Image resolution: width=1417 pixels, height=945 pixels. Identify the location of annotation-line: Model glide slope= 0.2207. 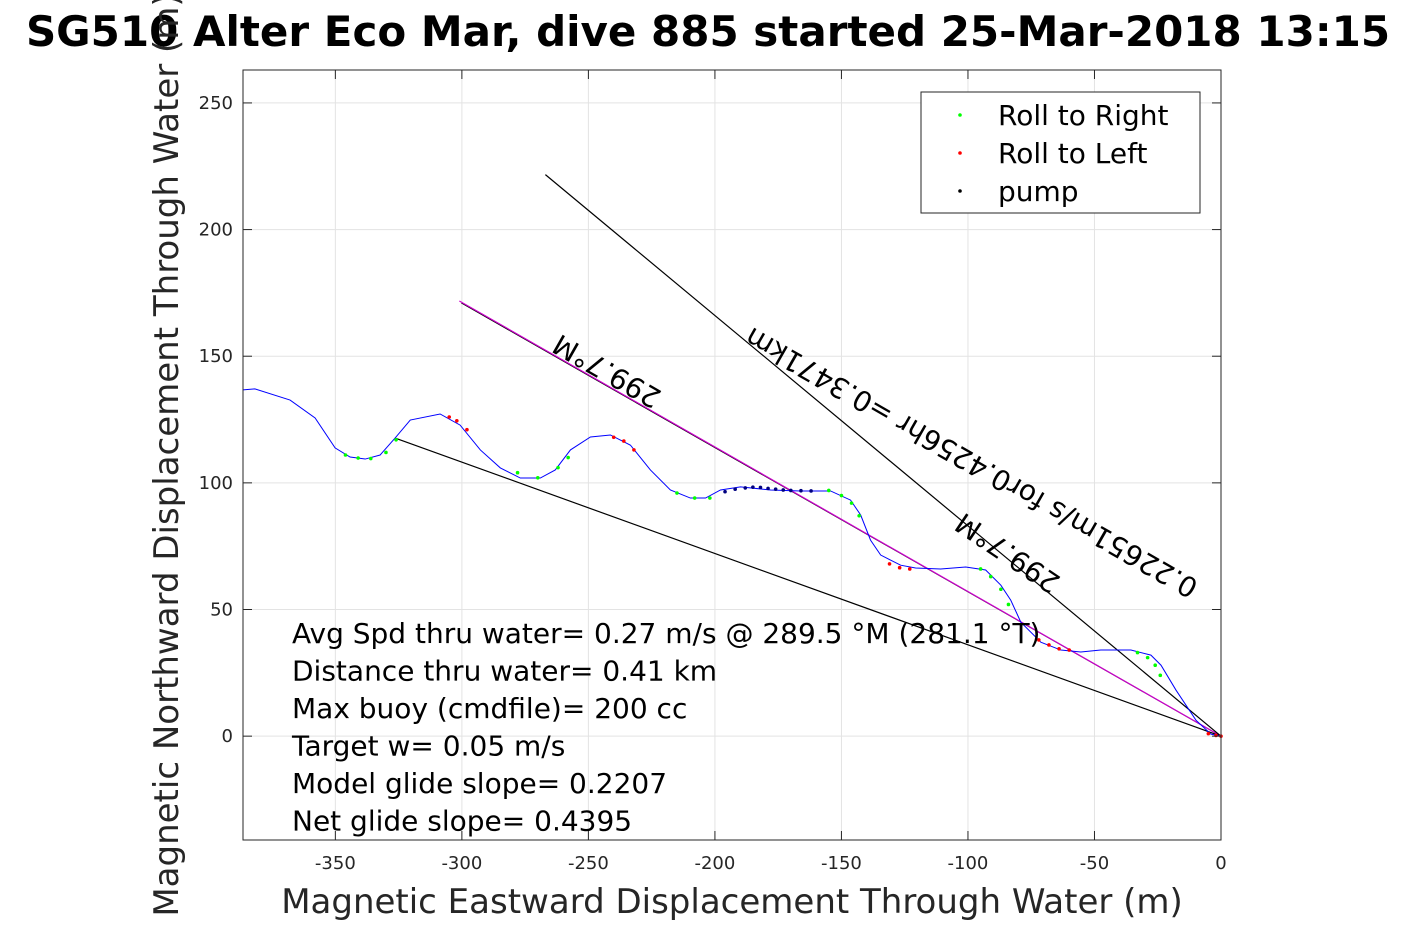
(479, 783).